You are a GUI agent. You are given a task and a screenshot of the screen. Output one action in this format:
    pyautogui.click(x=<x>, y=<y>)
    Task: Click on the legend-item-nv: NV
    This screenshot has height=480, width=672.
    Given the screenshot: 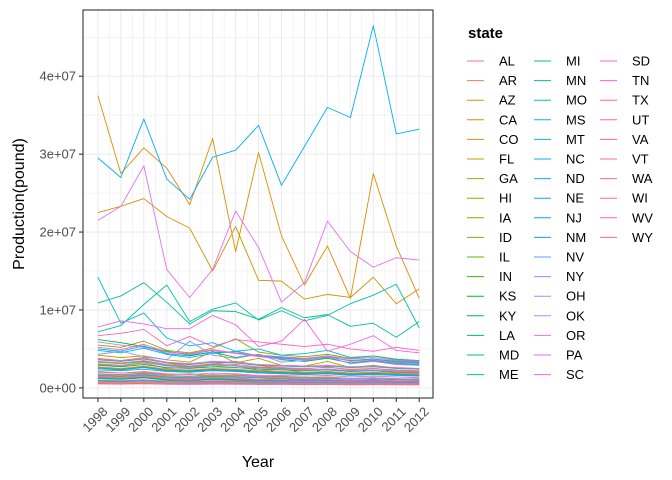 What is the action you would take?
    pyautogui.click(x=559, y=257)
    